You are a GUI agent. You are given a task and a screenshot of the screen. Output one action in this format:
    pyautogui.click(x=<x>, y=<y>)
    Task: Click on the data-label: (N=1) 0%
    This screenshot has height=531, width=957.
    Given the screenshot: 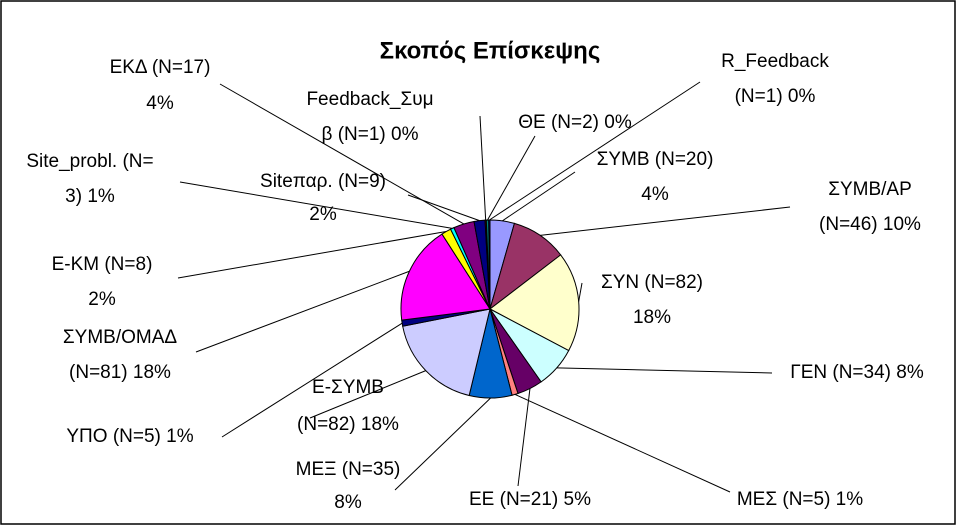 What is the action you would take?
    pyautogui.click(x=775, y=96)
    